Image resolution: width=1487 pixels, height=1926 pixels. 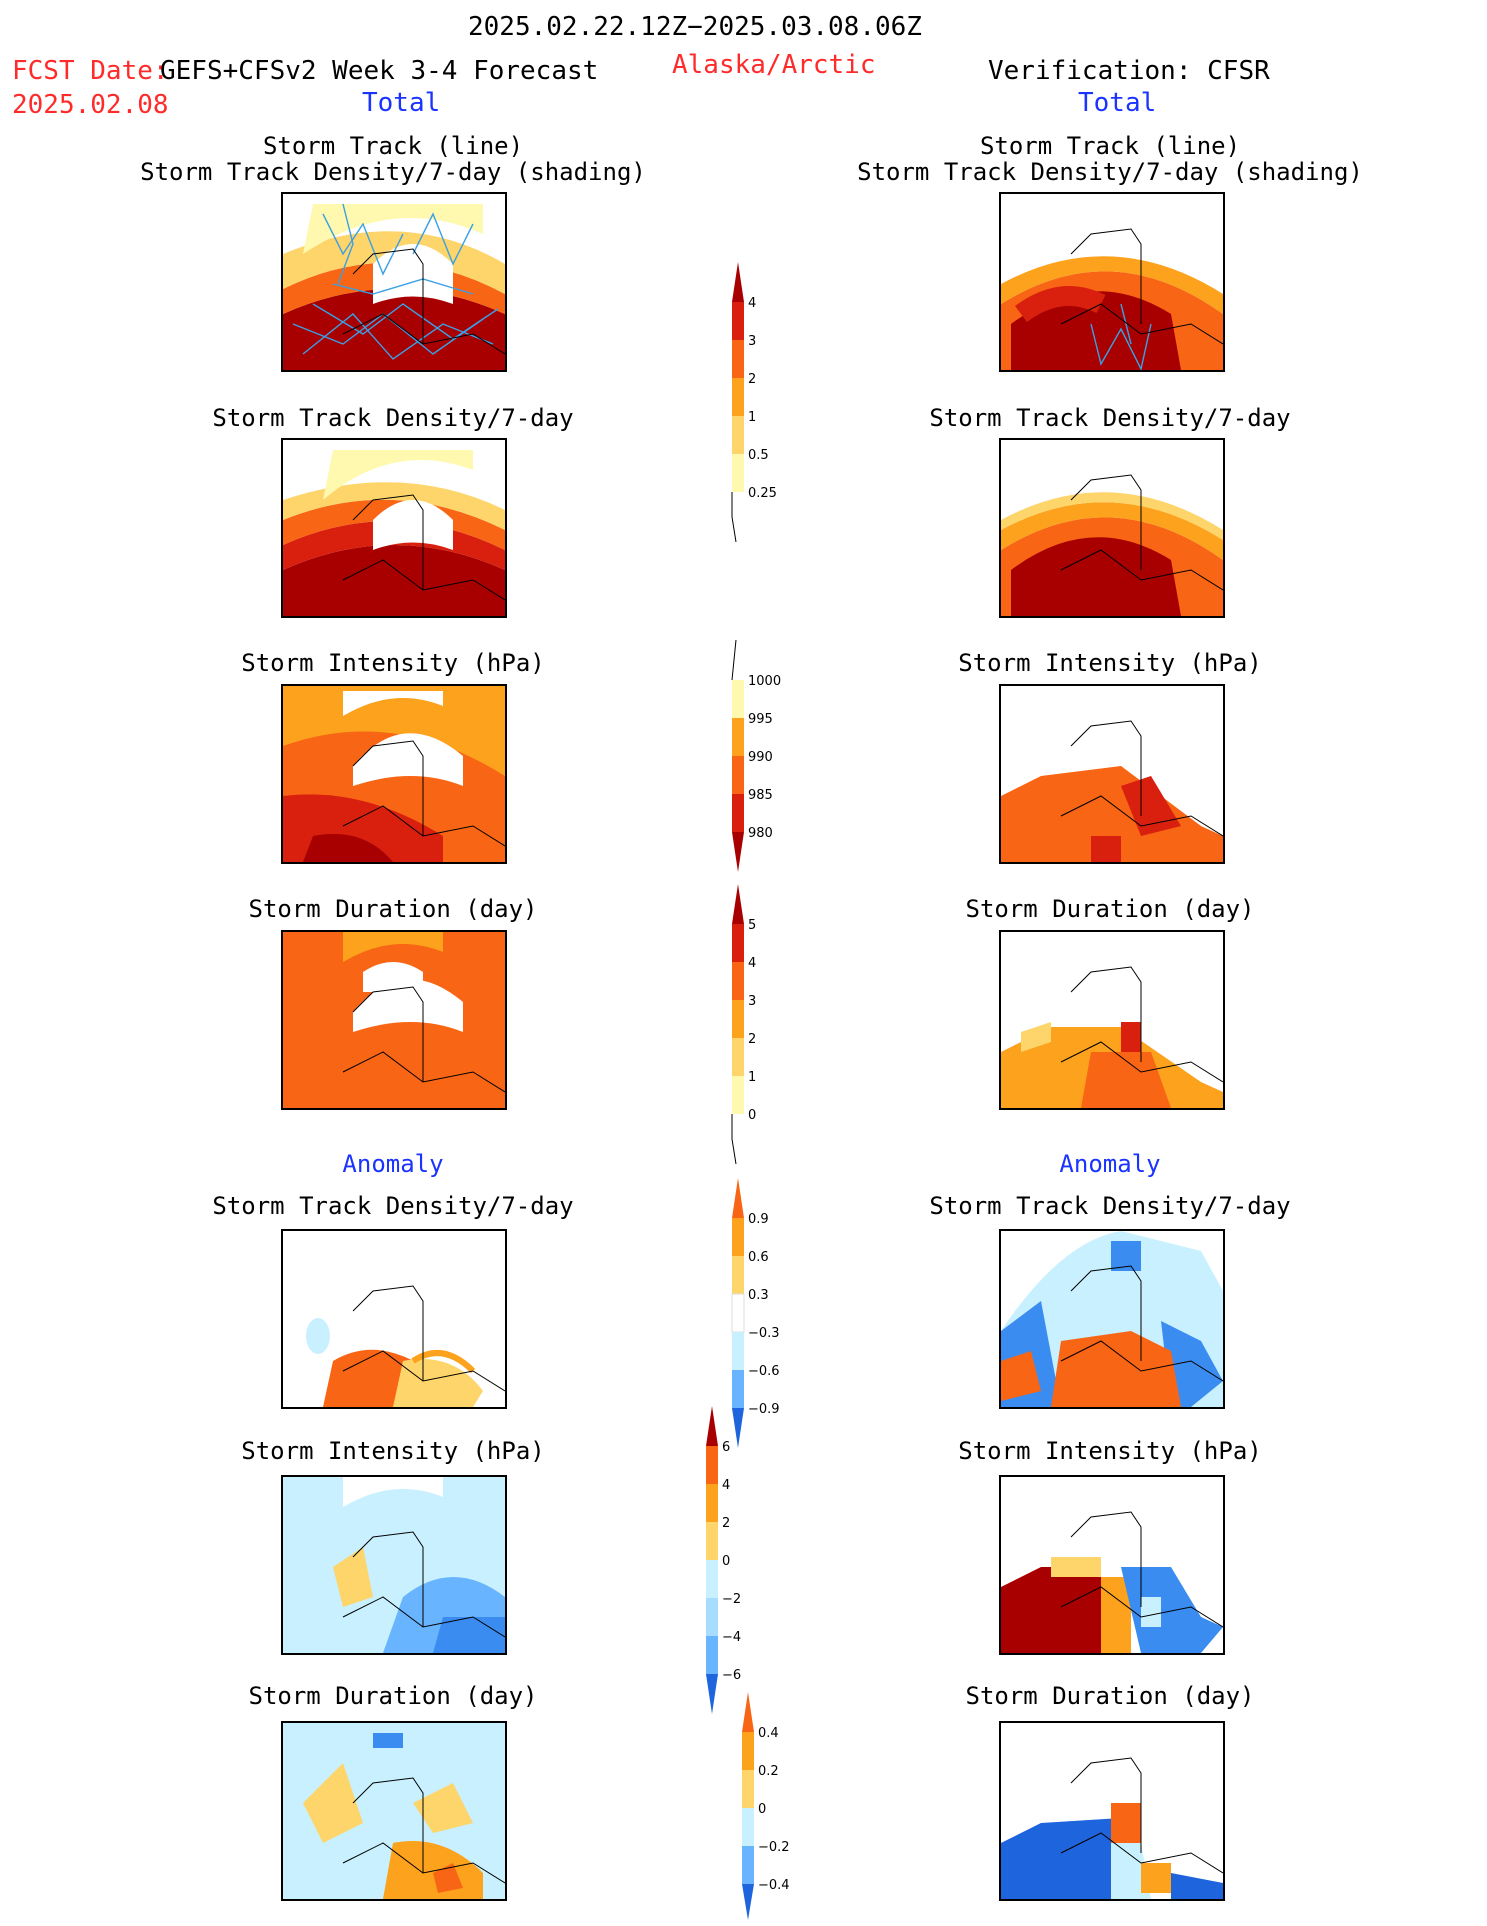 What do you see at coordinates (768, 1733) in the screenshot?
I see `colorbar-duration-anomaly-tick: 0.4` at bounding box center [768, 1733].